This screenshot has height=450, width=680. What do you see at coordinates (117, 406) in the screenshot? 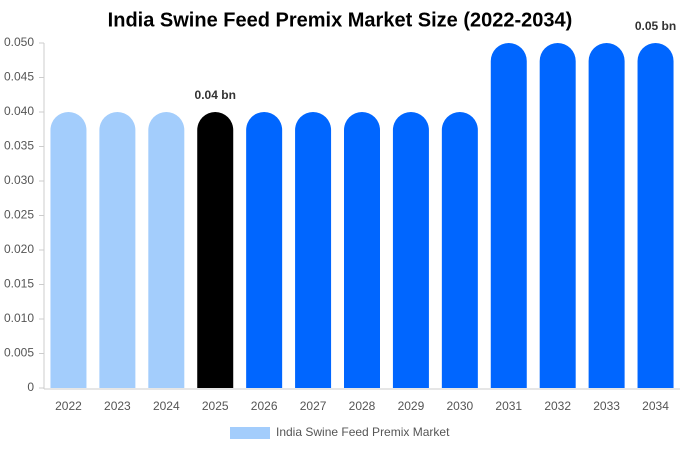
I see `x-tick-label: 2023` at bounding box center [117, 406].